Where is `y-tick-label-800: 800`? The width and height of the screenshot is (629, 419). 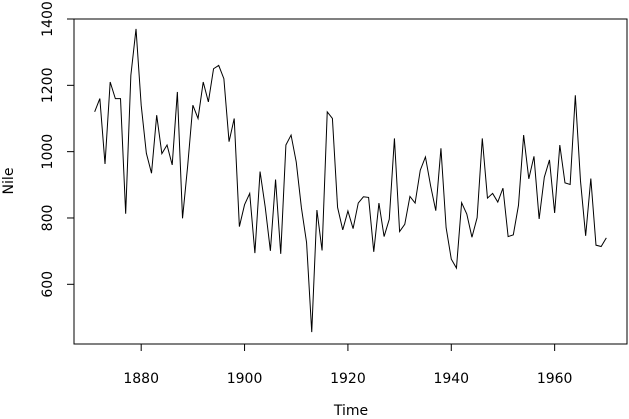 y-tick-label-800: 800 is located at coordinates (48, 218).